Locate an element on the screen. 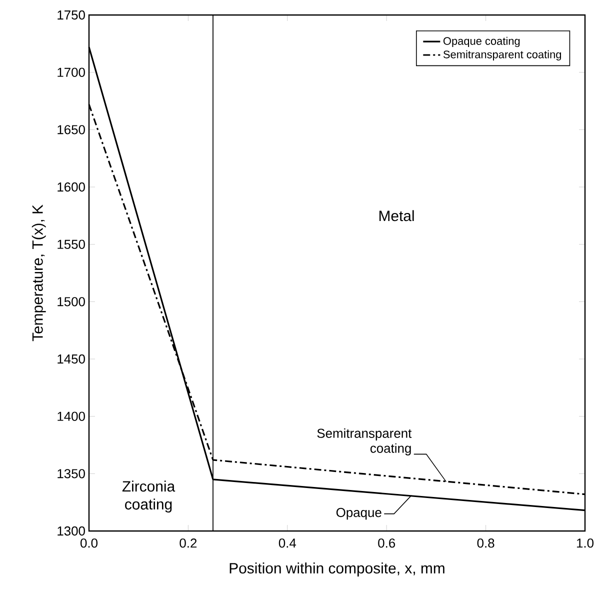 The width and height of the screenshot is (597, 613). y-tick-label: 1400 is located at coordinates (71, 416).